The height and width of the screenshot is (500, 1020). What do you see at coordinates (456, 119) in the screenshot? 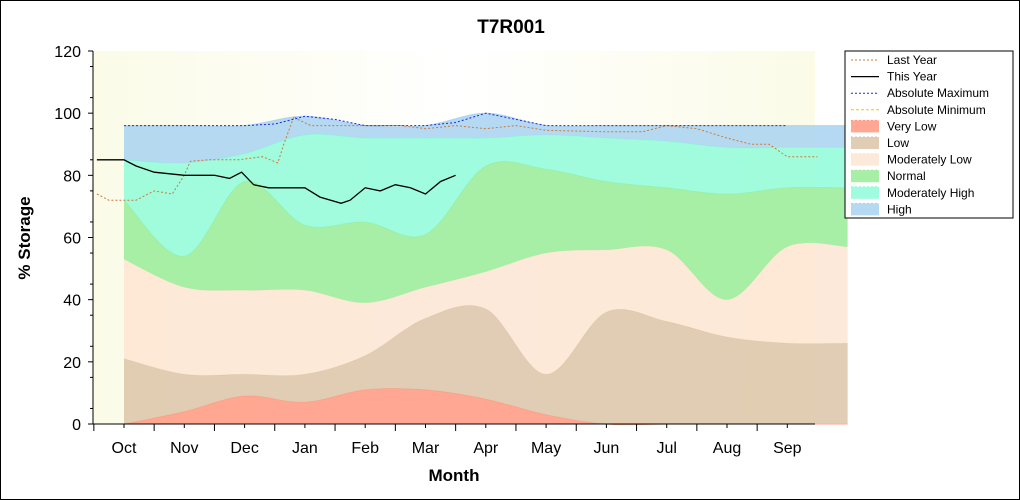
I see `series-absolute-maximum` at bounding box center [456, 119].